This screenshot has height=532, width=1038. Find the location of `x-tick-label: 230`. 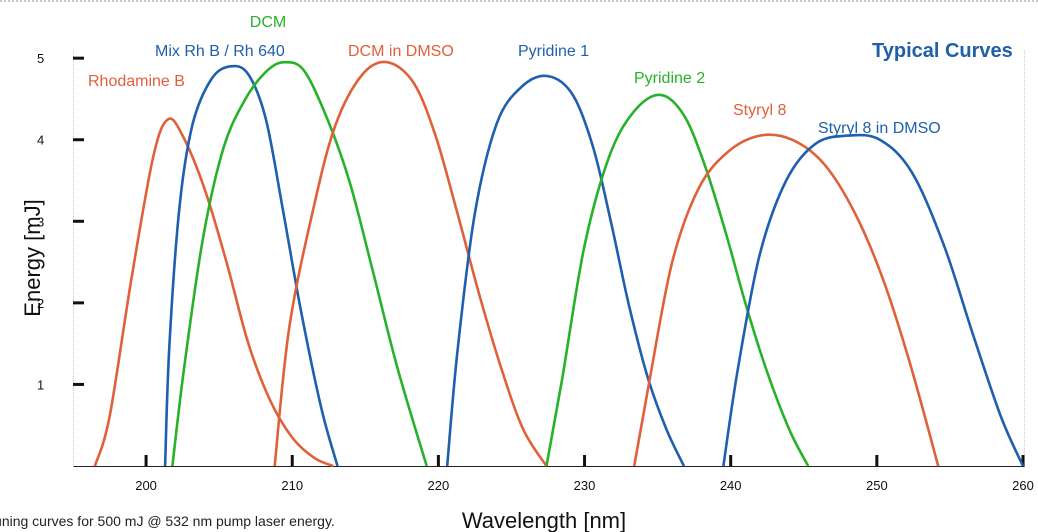

x-tick-label: 230 is located at coordinates (585, 485).